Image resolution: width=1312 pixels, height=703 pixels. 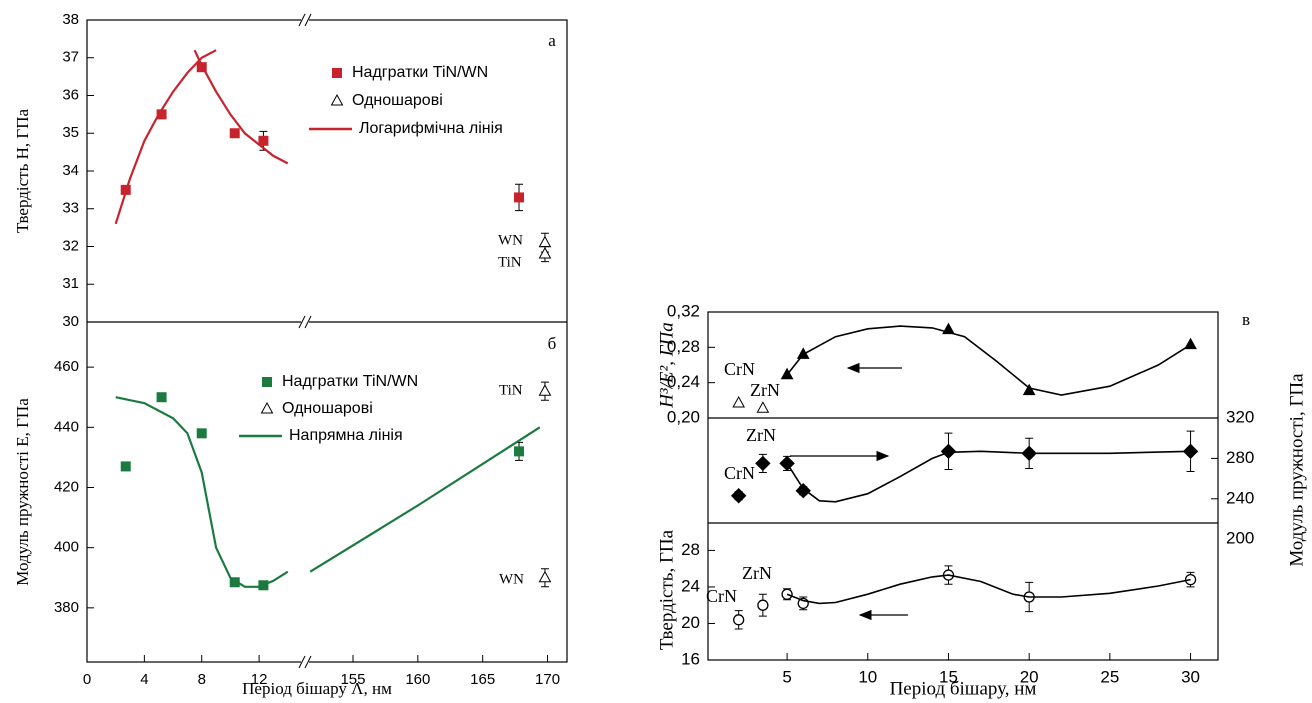 I want to click on y-tick-label: 37, so click(x=70, y=57).